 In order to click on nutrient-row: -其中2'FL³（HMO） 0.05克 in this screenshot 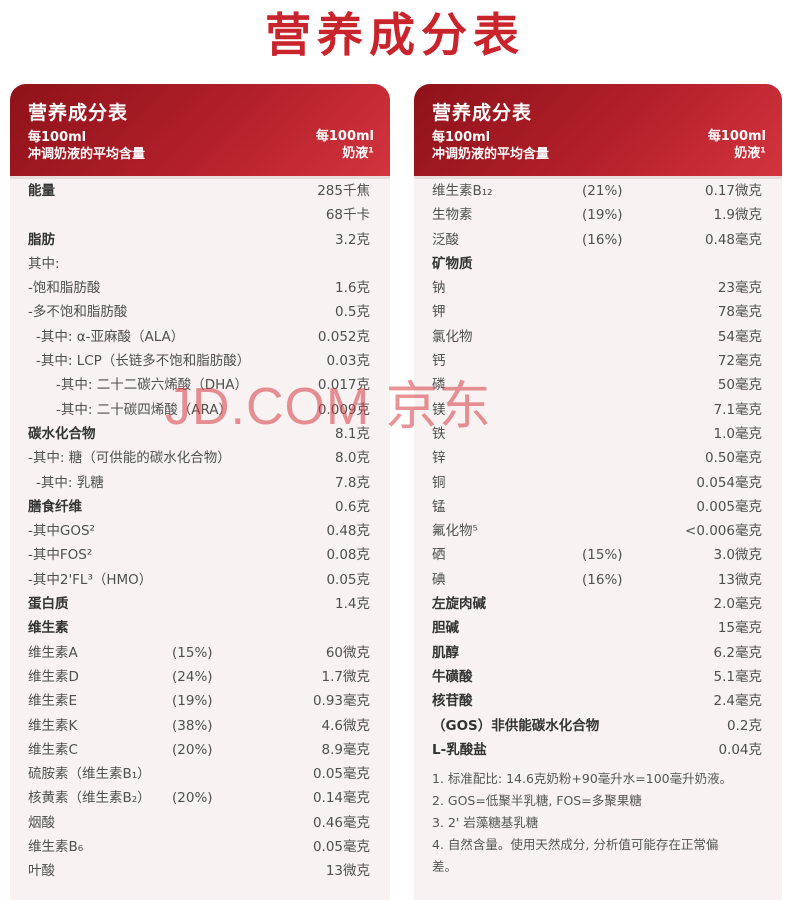, I will do `click(200, 580)`.